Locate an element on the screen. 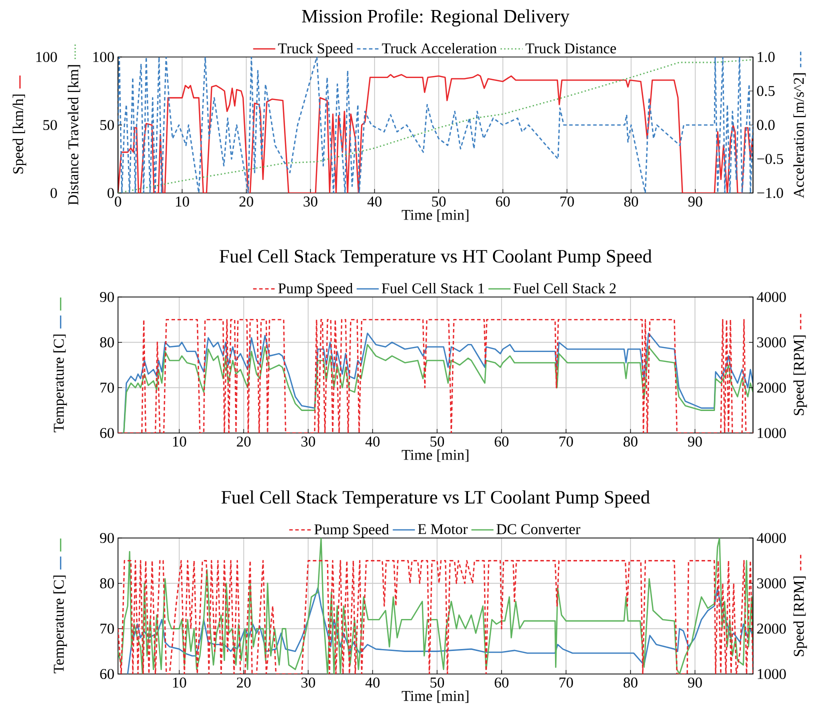 This screenshot has height=722, width=839. y2-tick-label: −0.5 is located at coordinates (770, 159).